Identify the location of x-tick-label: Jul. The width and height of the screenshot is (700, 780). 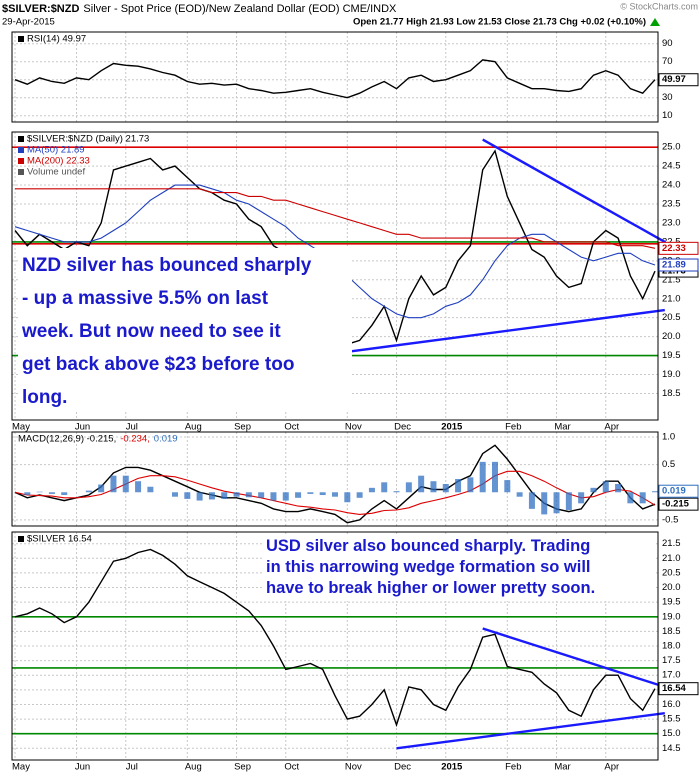
(132, 767).